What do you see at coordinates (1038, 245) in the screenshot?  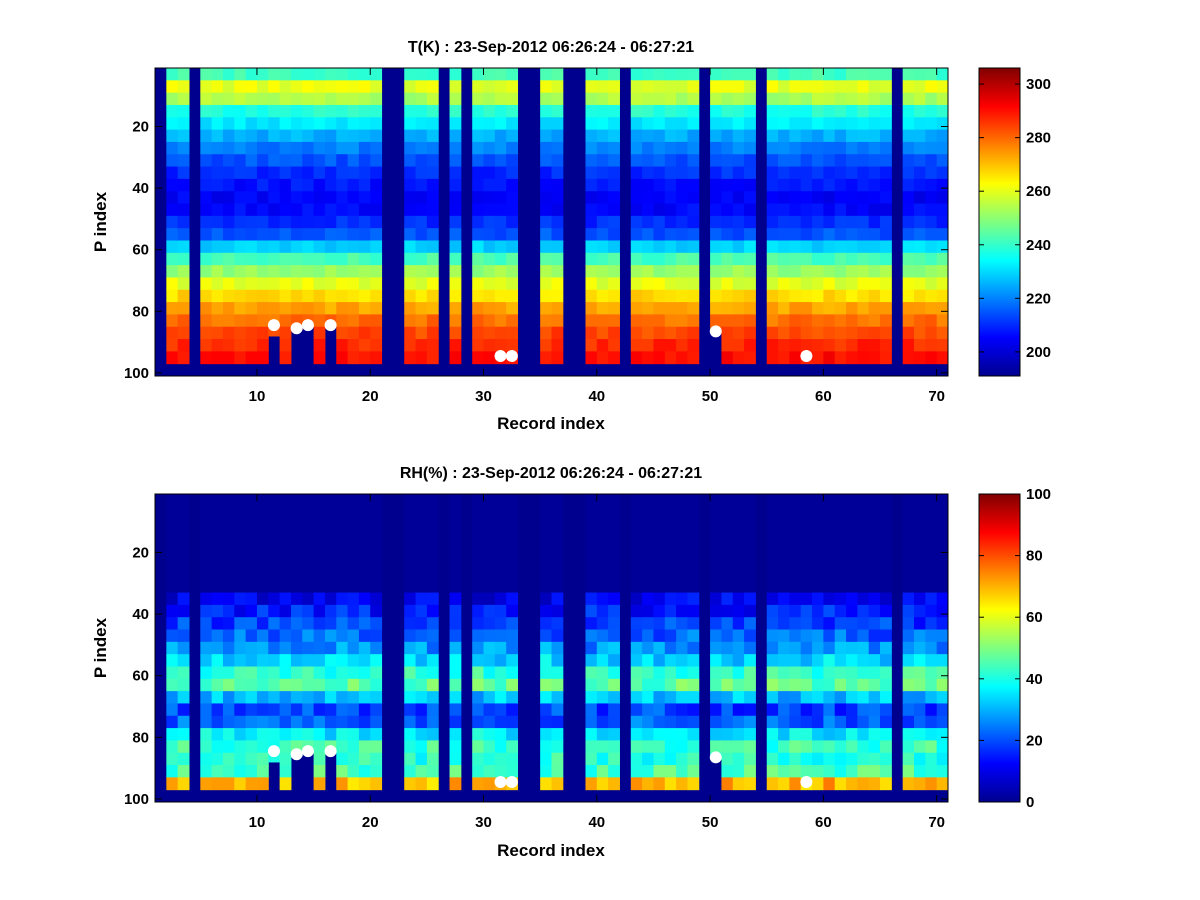 I see `temperature-colorbar-tick-label: 240` at bounding box center [1038, 245].